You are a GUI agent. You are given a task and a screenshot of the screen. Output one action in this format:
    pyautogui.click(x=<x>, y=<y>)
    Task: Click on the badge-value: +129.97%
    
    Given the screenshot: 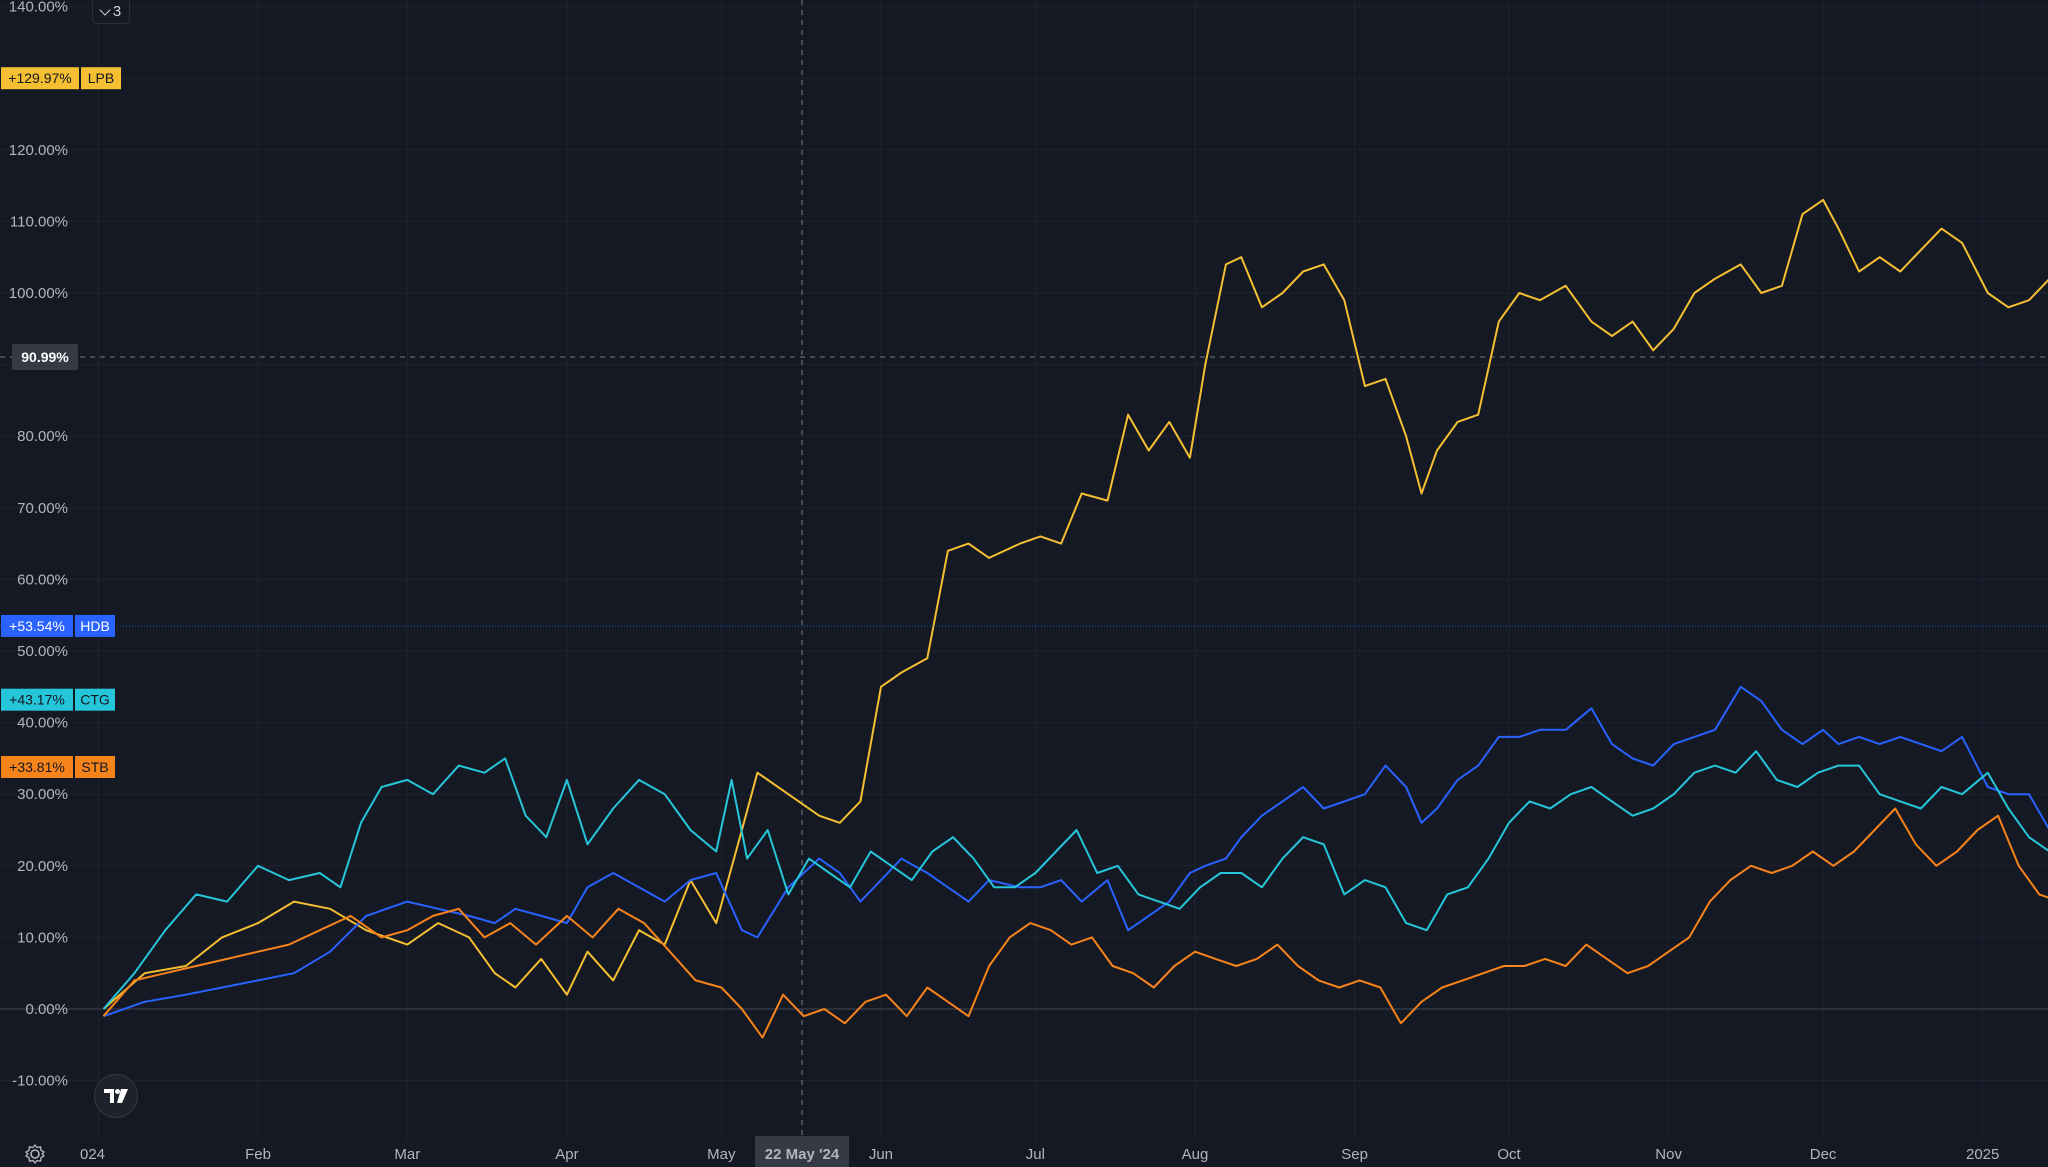 What is the action you would take?
    pyautogui.click(x=39, y=78)
    